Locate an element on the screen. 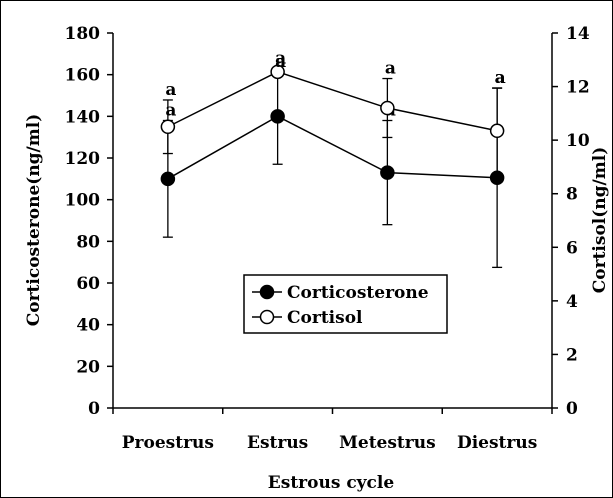  y-tick-label-right: 8 is located at coordinates (572, 195).